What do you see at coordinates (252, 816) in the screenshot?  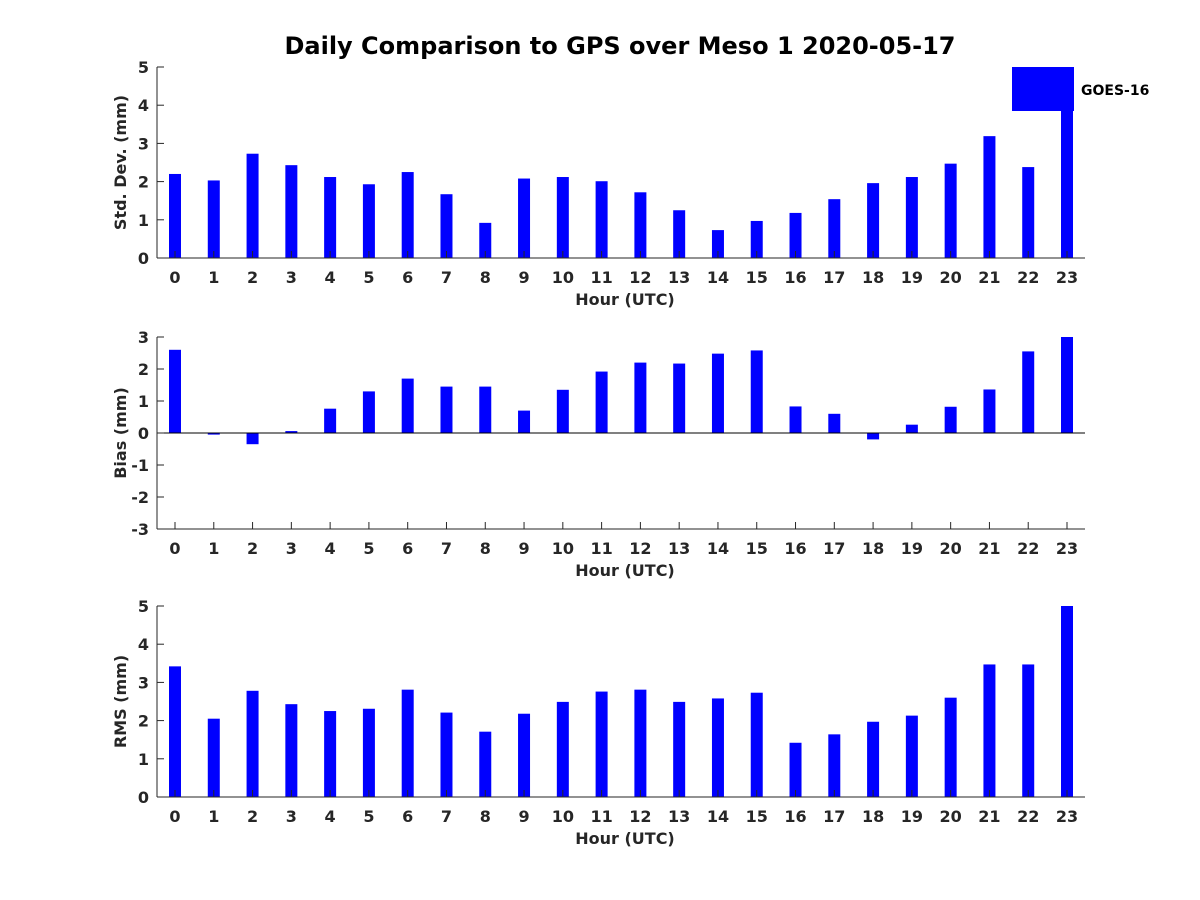 I see `x-tick-label: 2` at bounding box center [252, 816].